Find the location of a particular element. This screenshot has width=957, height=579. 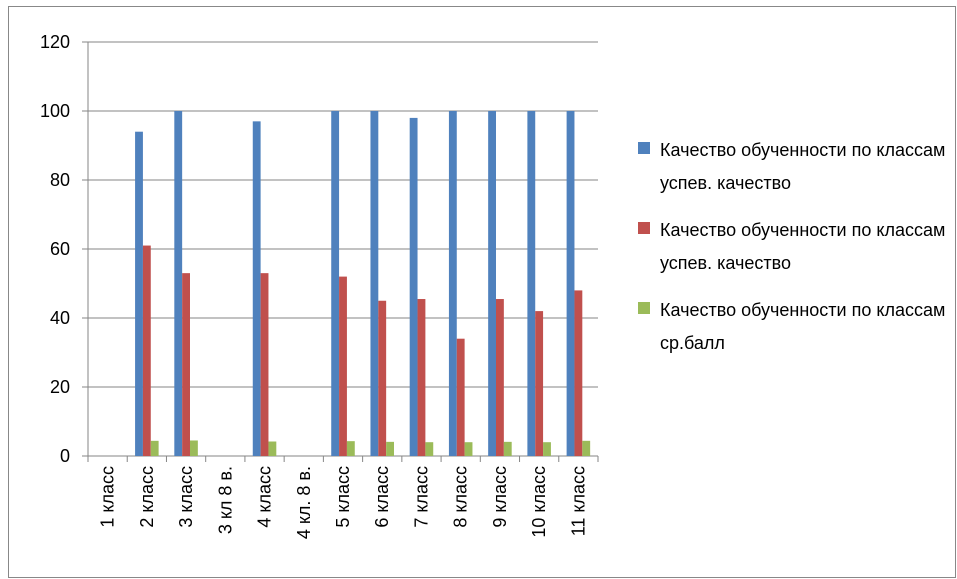

x-tick-label: 10 класс is located at coordinates (539, 502).